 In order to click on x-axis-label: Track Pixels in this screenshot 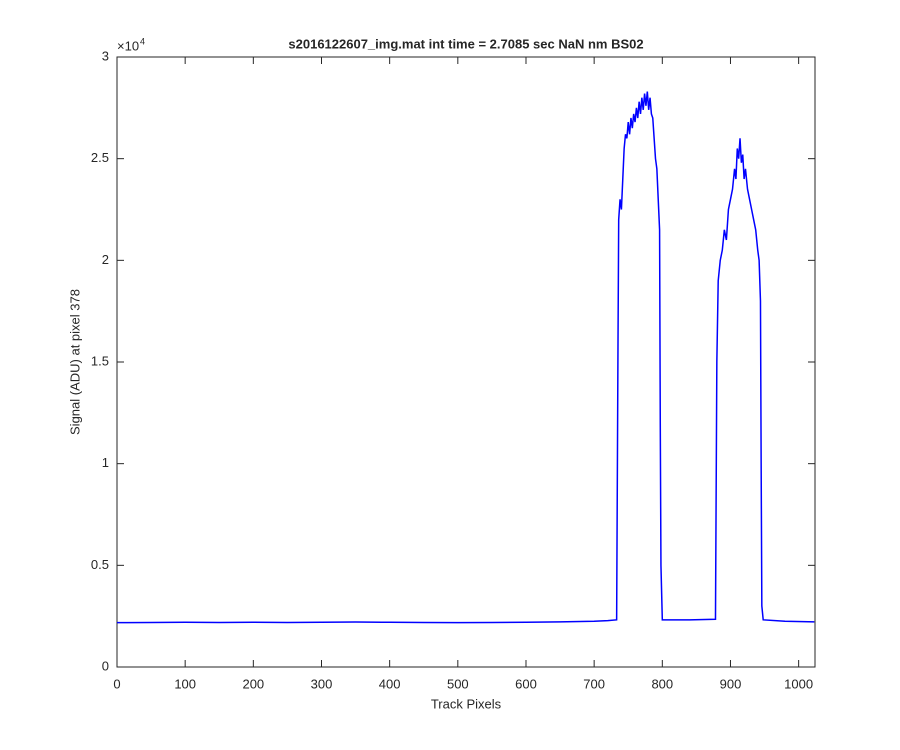, I will do `click(466, 703)`.